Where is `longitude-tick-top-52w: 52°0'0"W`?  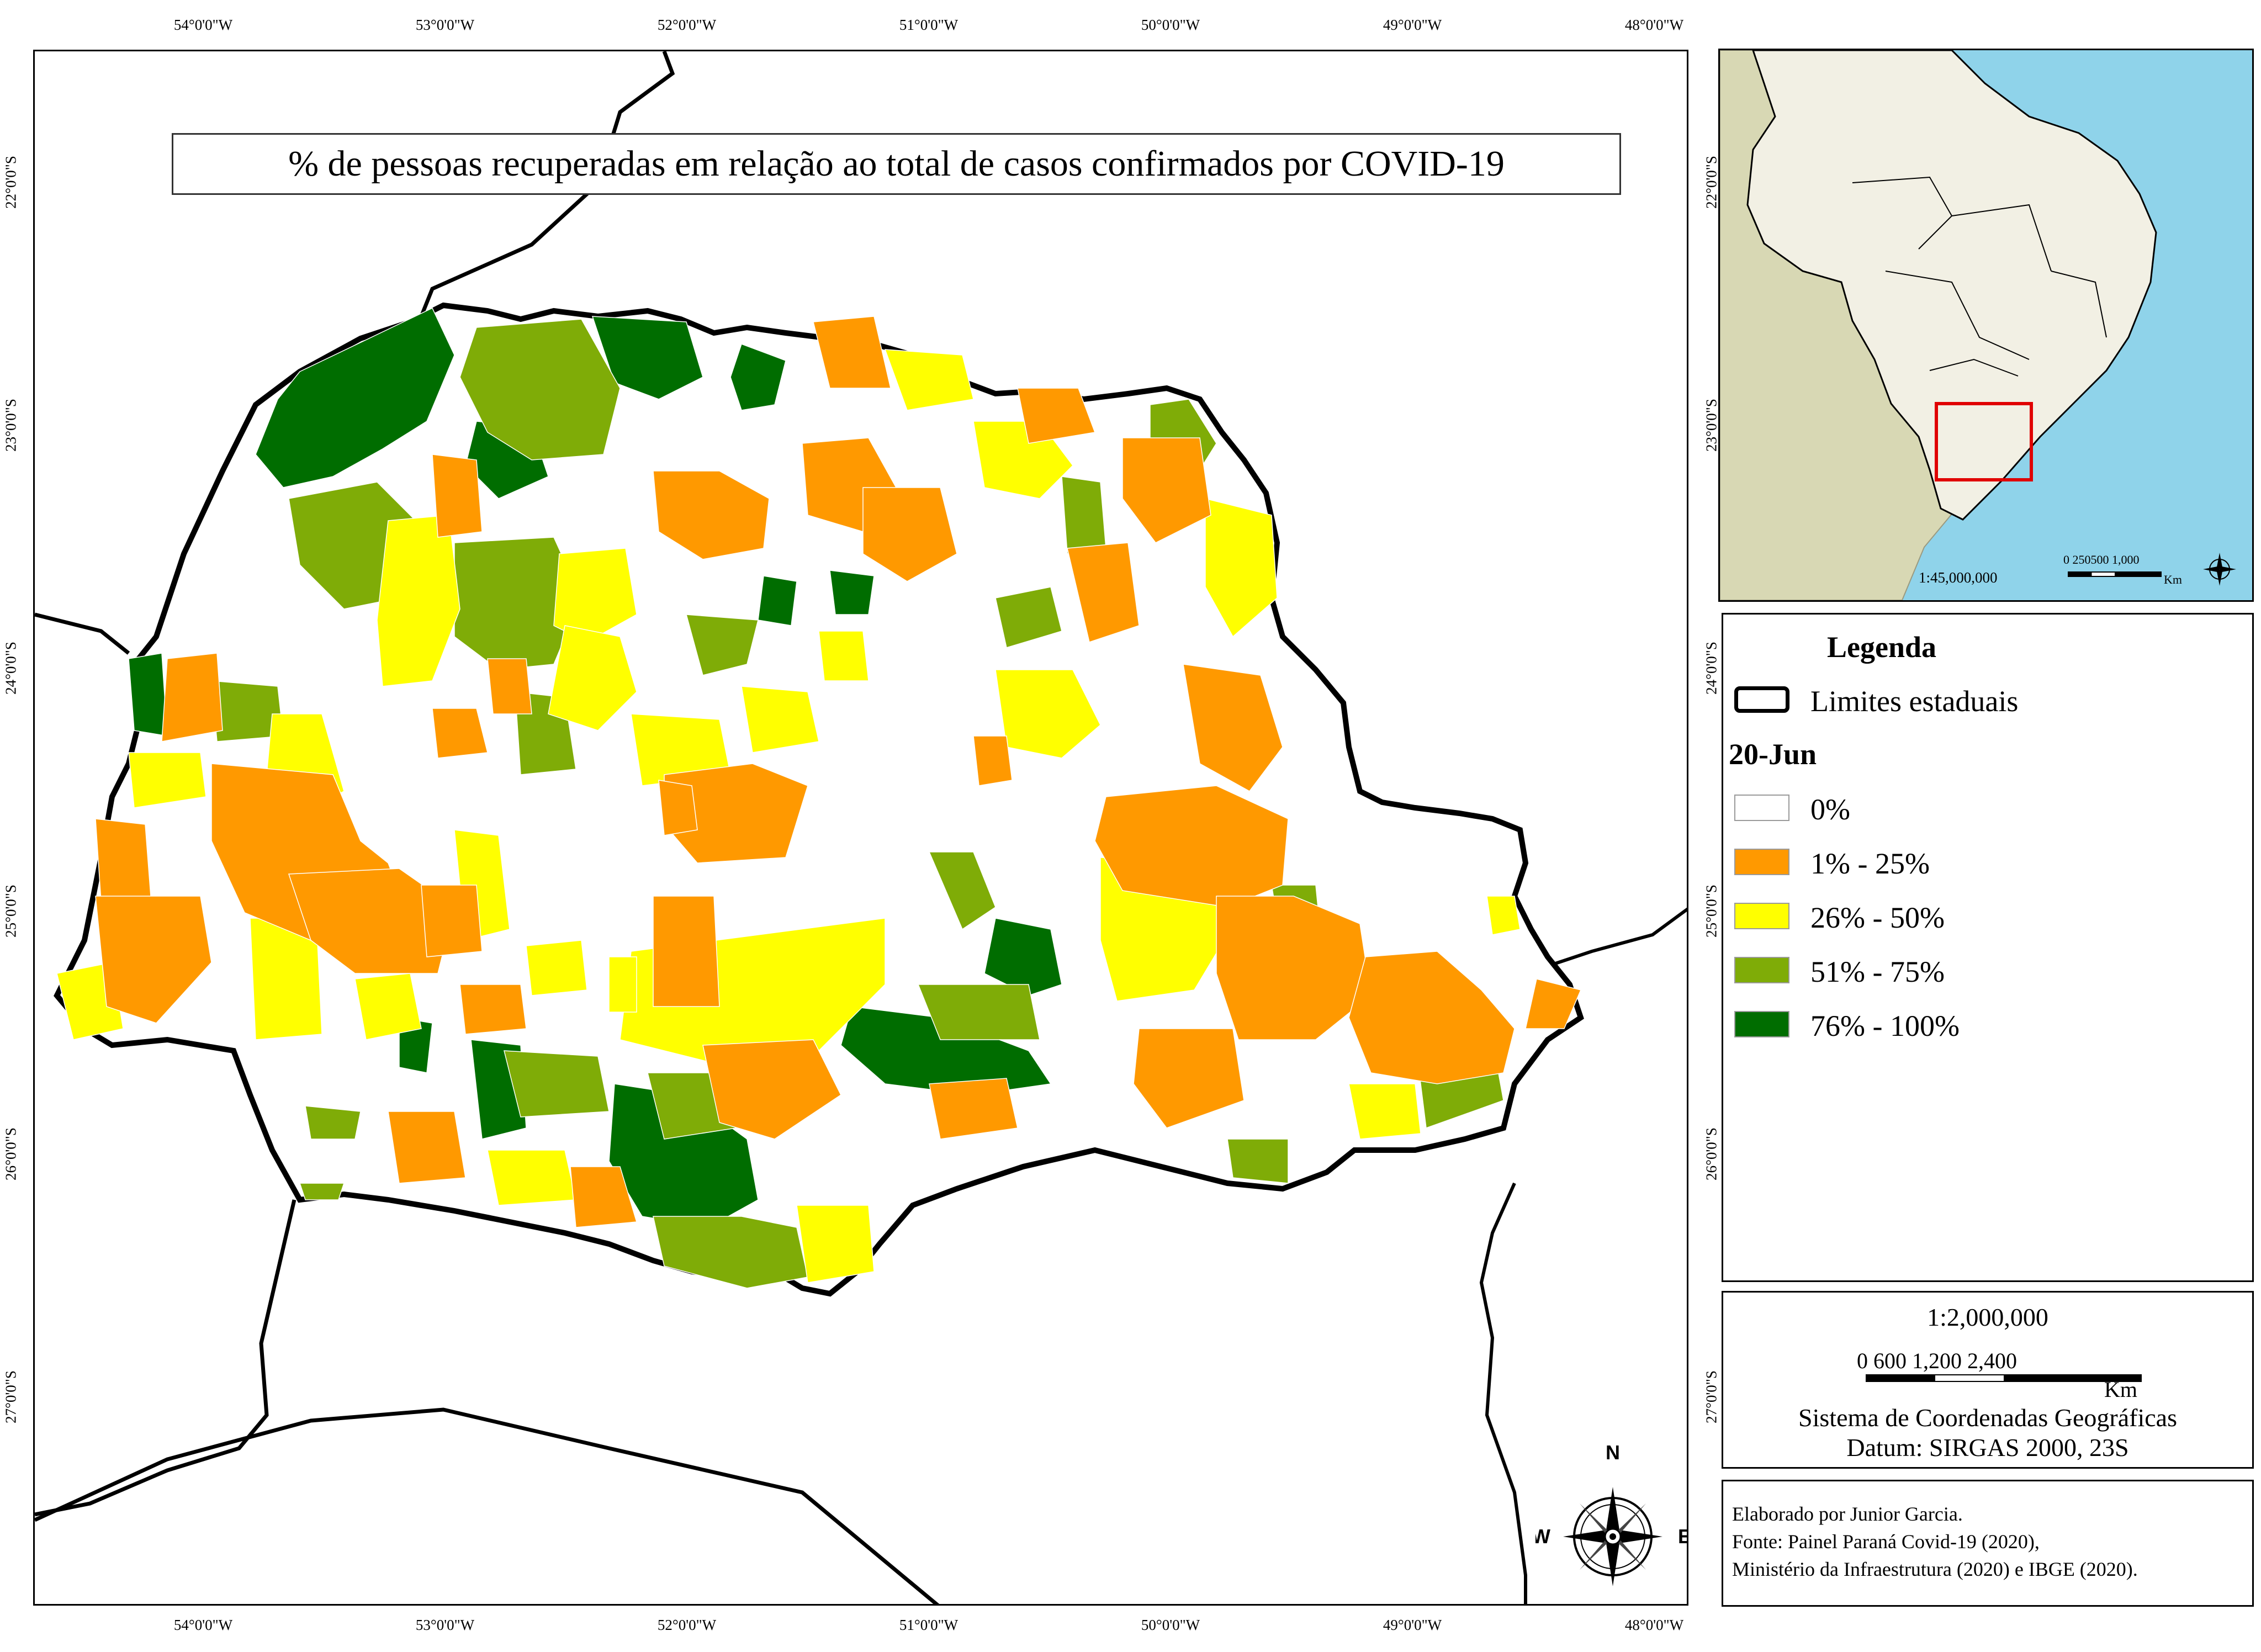
longitude-tick-top-52w: 52°0'0"W is located at coordinates (687, 25).